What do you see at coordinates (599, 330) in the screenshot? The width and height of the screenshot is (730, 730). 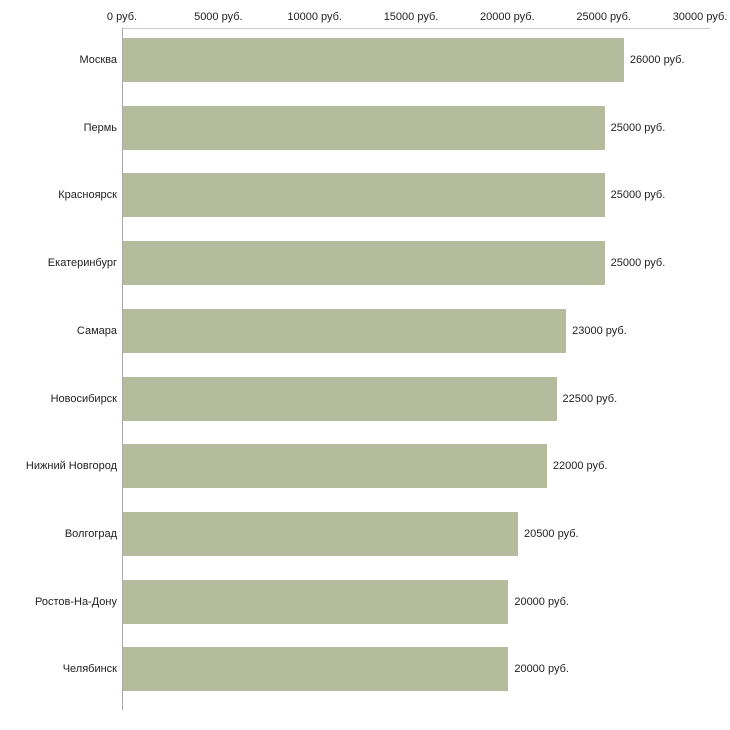 I see `value-label: 23000 руб.` at bounding box center [599, 330].